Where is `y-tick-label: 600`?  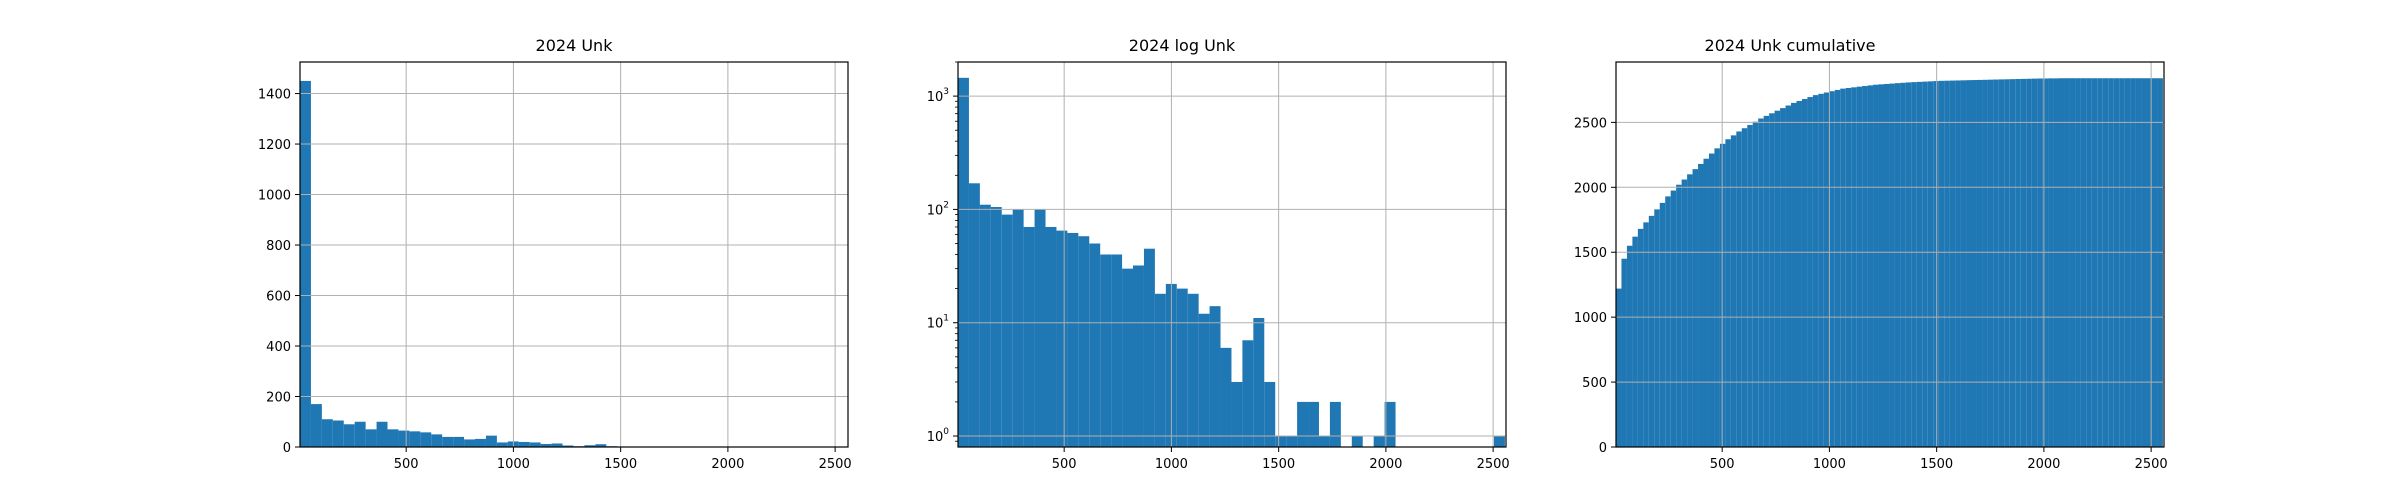 y-tick-label: 600 is located at coordinates (278, 297).